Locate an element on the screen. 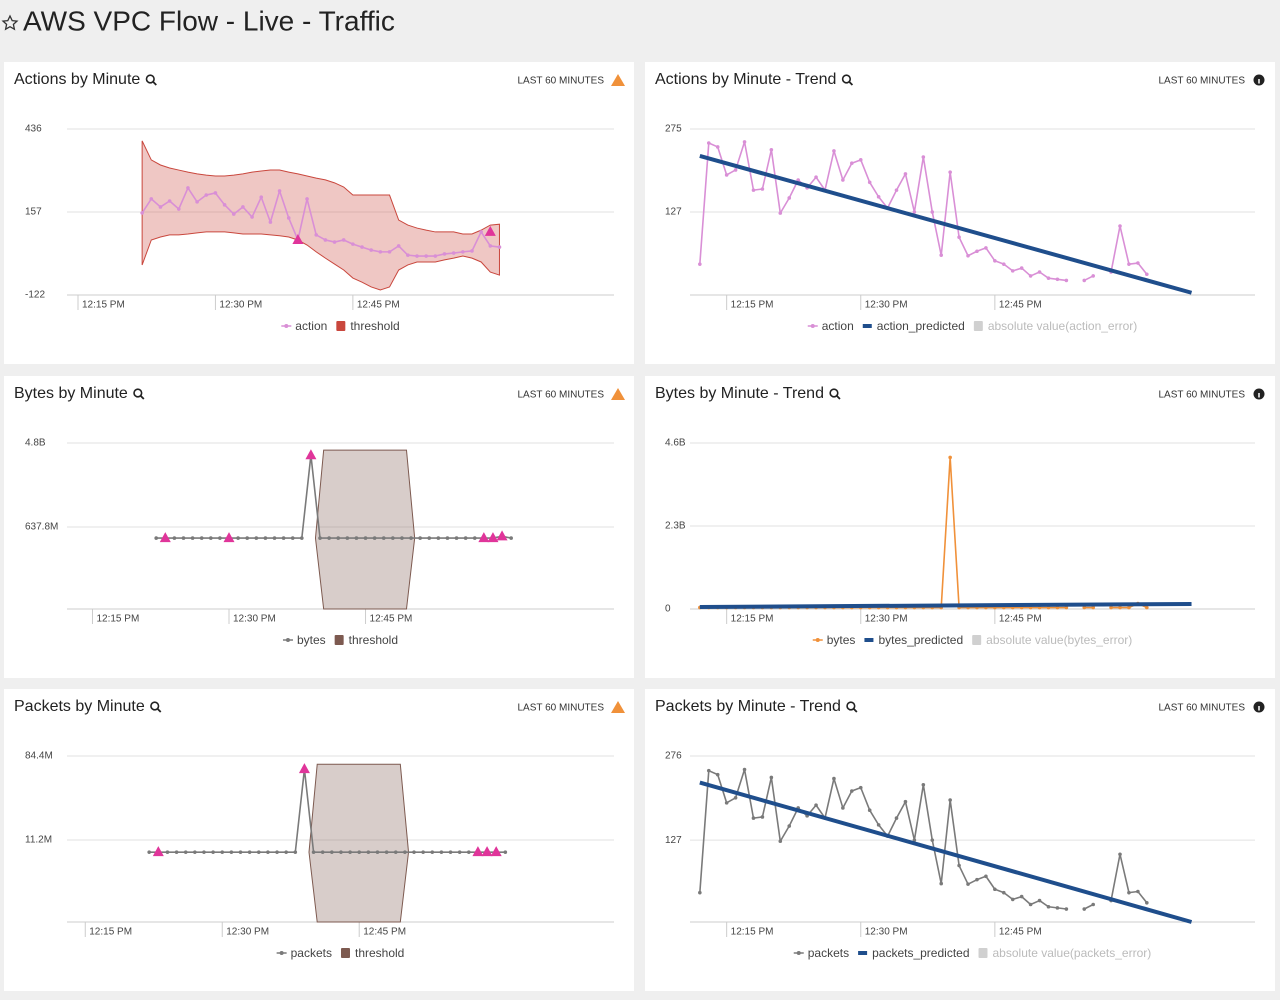  y-tick-label: 436 is located at coordinates (33, 129).